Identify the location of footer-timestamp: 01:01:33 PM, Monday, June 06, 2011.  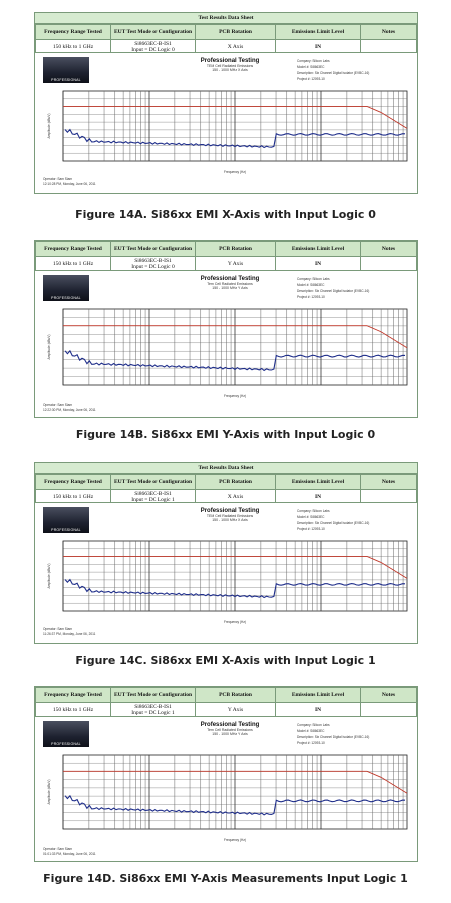
(69, 854).